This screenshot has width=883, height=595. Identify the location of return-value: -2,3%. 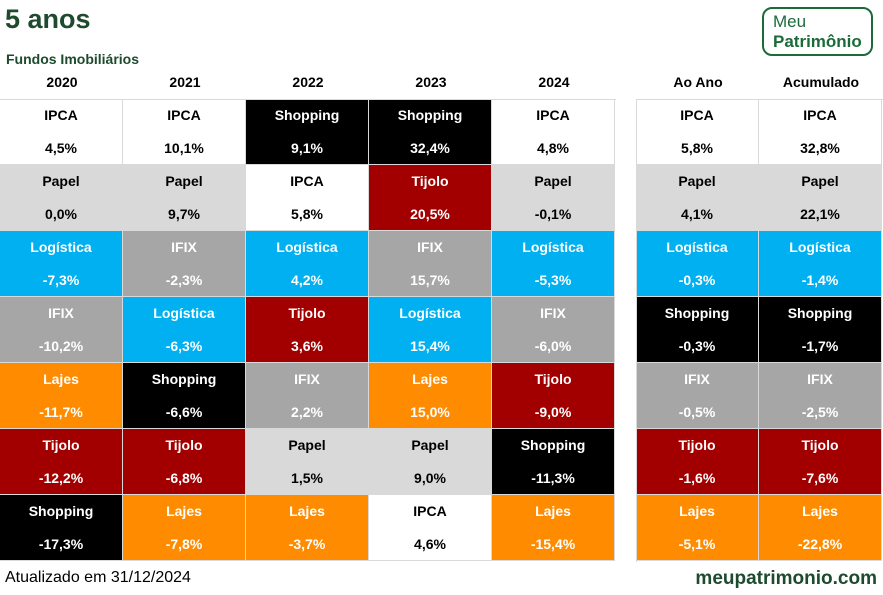
(184, 280).